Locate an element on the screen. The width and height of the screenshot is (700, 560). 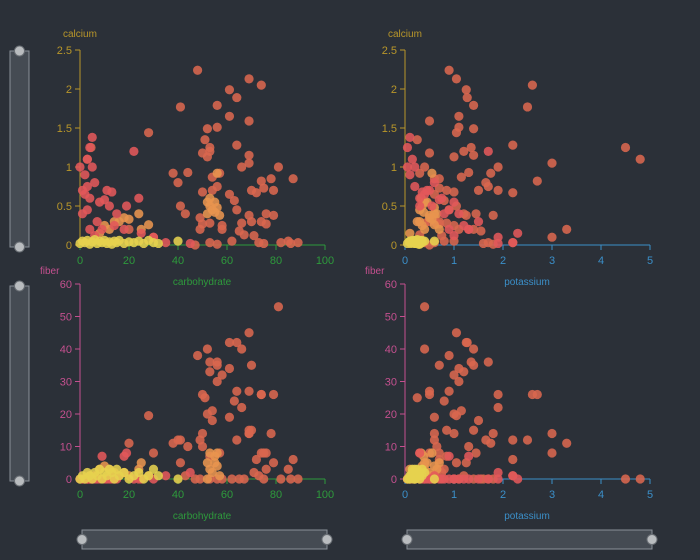
y-tick-label: 0 is located at coordinates (394, 246).